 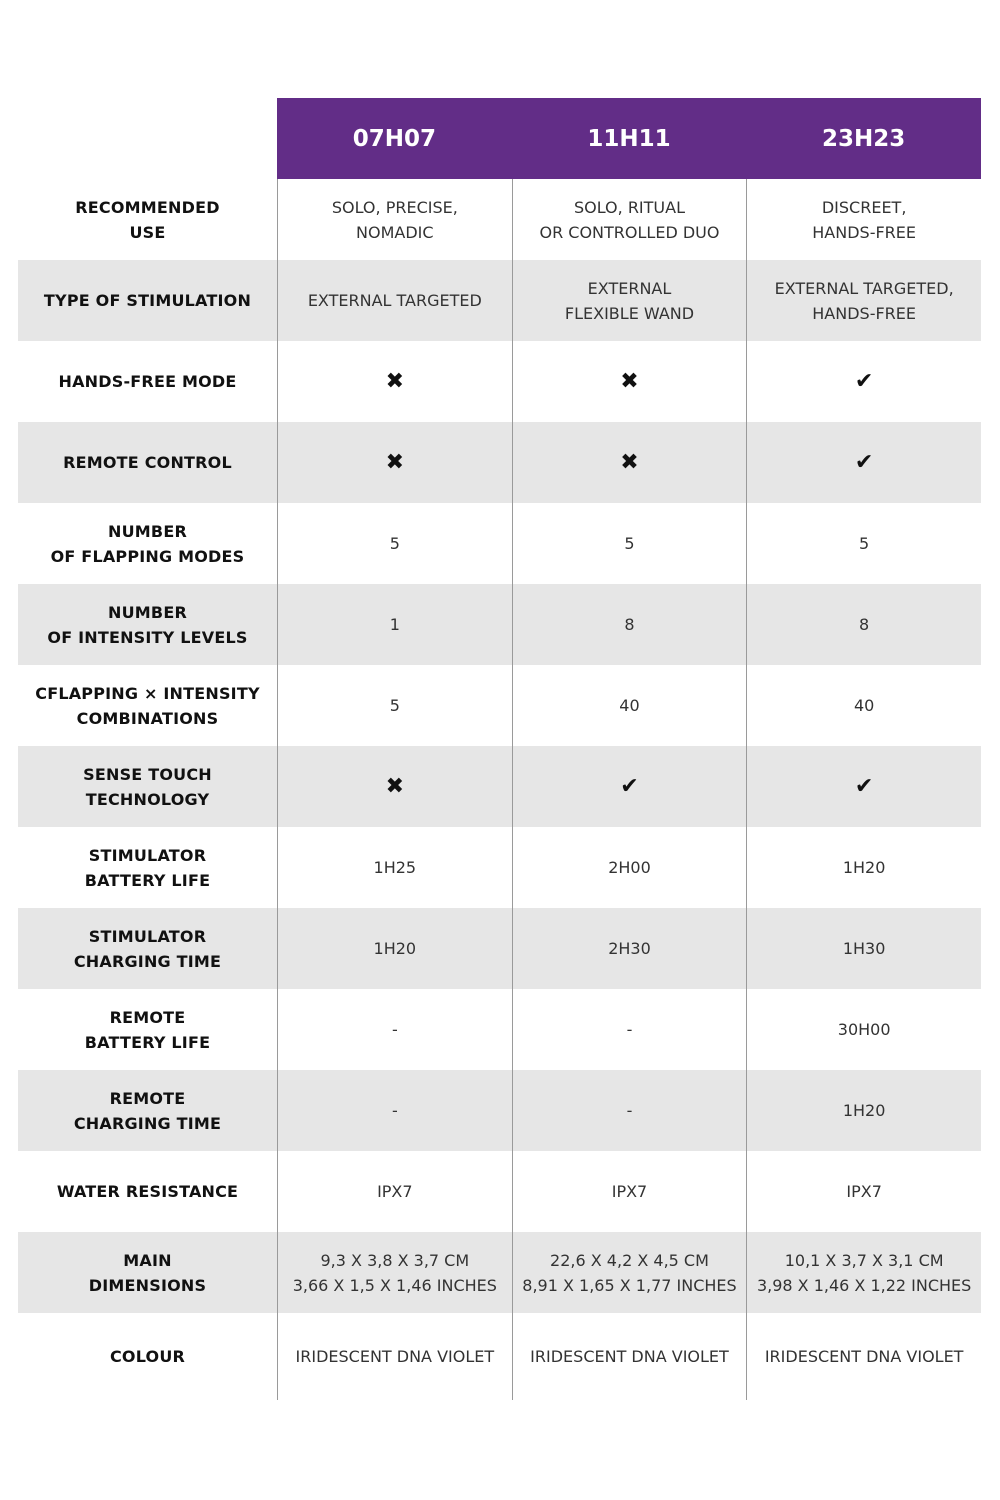 I want to click on table-row: NUMBER OF INTENSITY LEVELS 1 8 8, so click(x=499, y=624).